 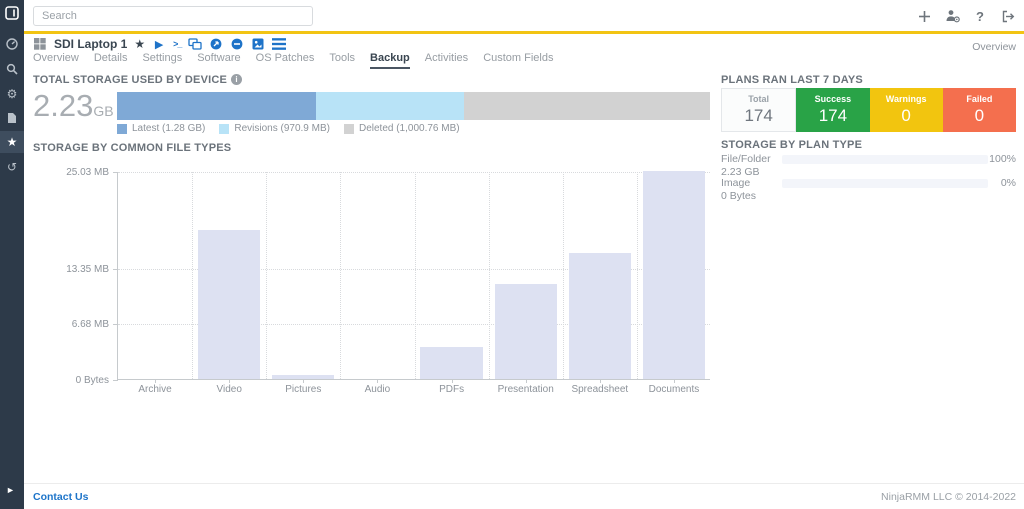 What do you see at coordinates (948, 497) in the screenshot?
I see `copyright-text: NinjaRMM LLC © 2014-2022` at bounding box center [948, 497].